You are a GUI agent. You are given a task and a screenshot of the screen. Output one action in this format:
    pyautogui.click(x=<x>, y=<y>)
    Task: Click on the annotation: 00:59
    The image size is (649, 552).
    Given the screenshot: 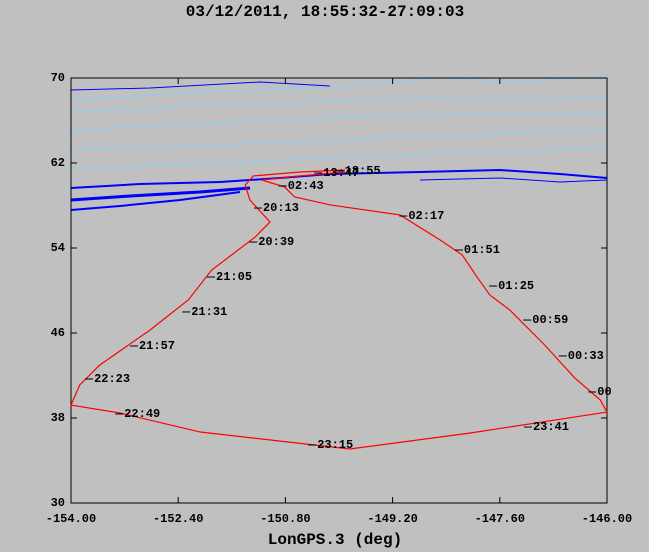 What is the action you would take?
    pyautogui.click(x=550, y=320)
    